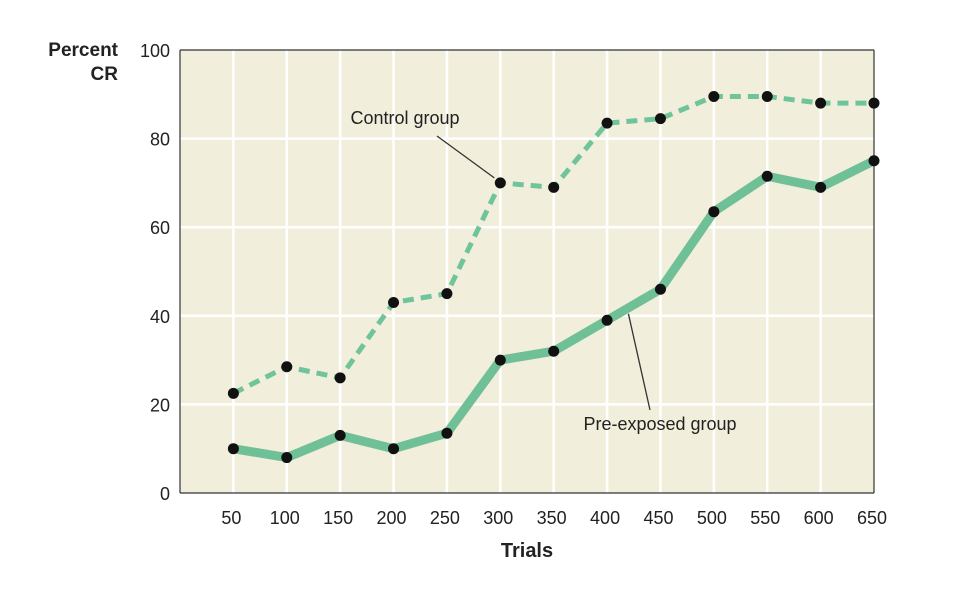  Describe the element at coordinates (231, 518) in the screenshot. I see `x-tick-label: 50` at that location.